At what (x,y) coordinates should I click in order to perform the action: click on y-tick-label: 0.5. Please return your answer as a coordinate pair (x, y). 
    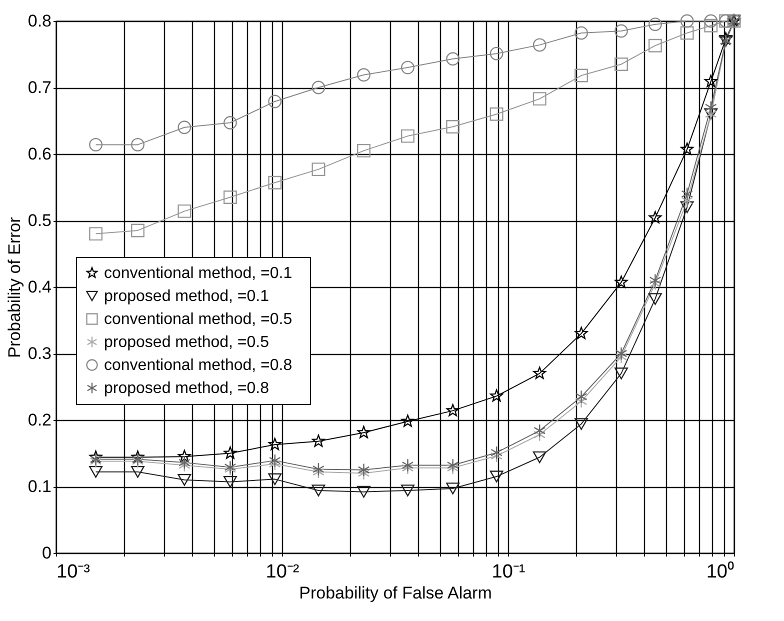
    Looking at the image, I should click on (40, 220).